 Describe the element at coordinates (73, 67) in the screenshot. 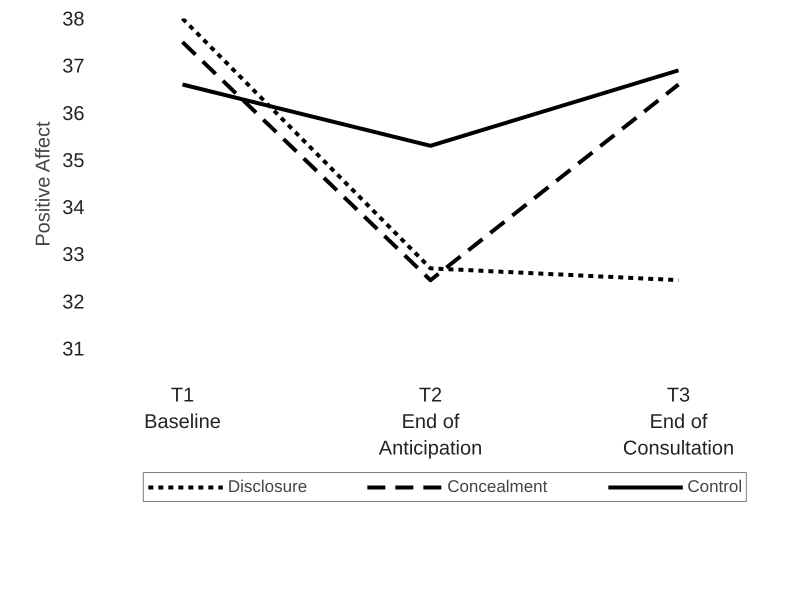

I see `y-tick-label: 37` at that location.